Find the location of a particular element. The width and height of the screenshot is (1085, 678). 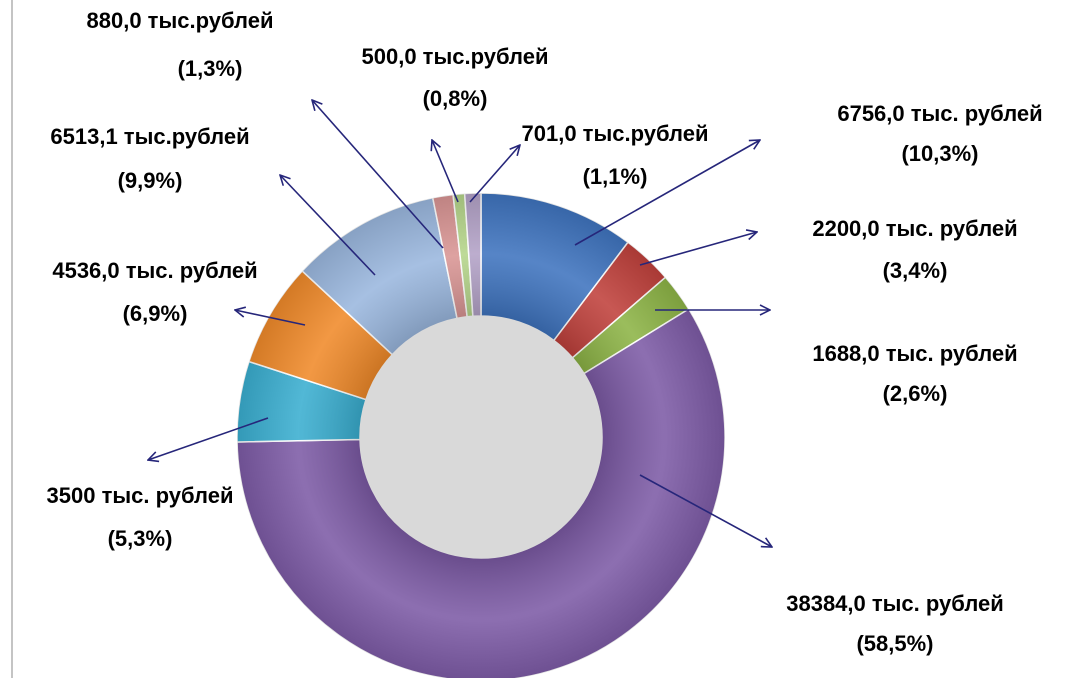

percent-label: (1,3%) is located at coordinates (210, 68).